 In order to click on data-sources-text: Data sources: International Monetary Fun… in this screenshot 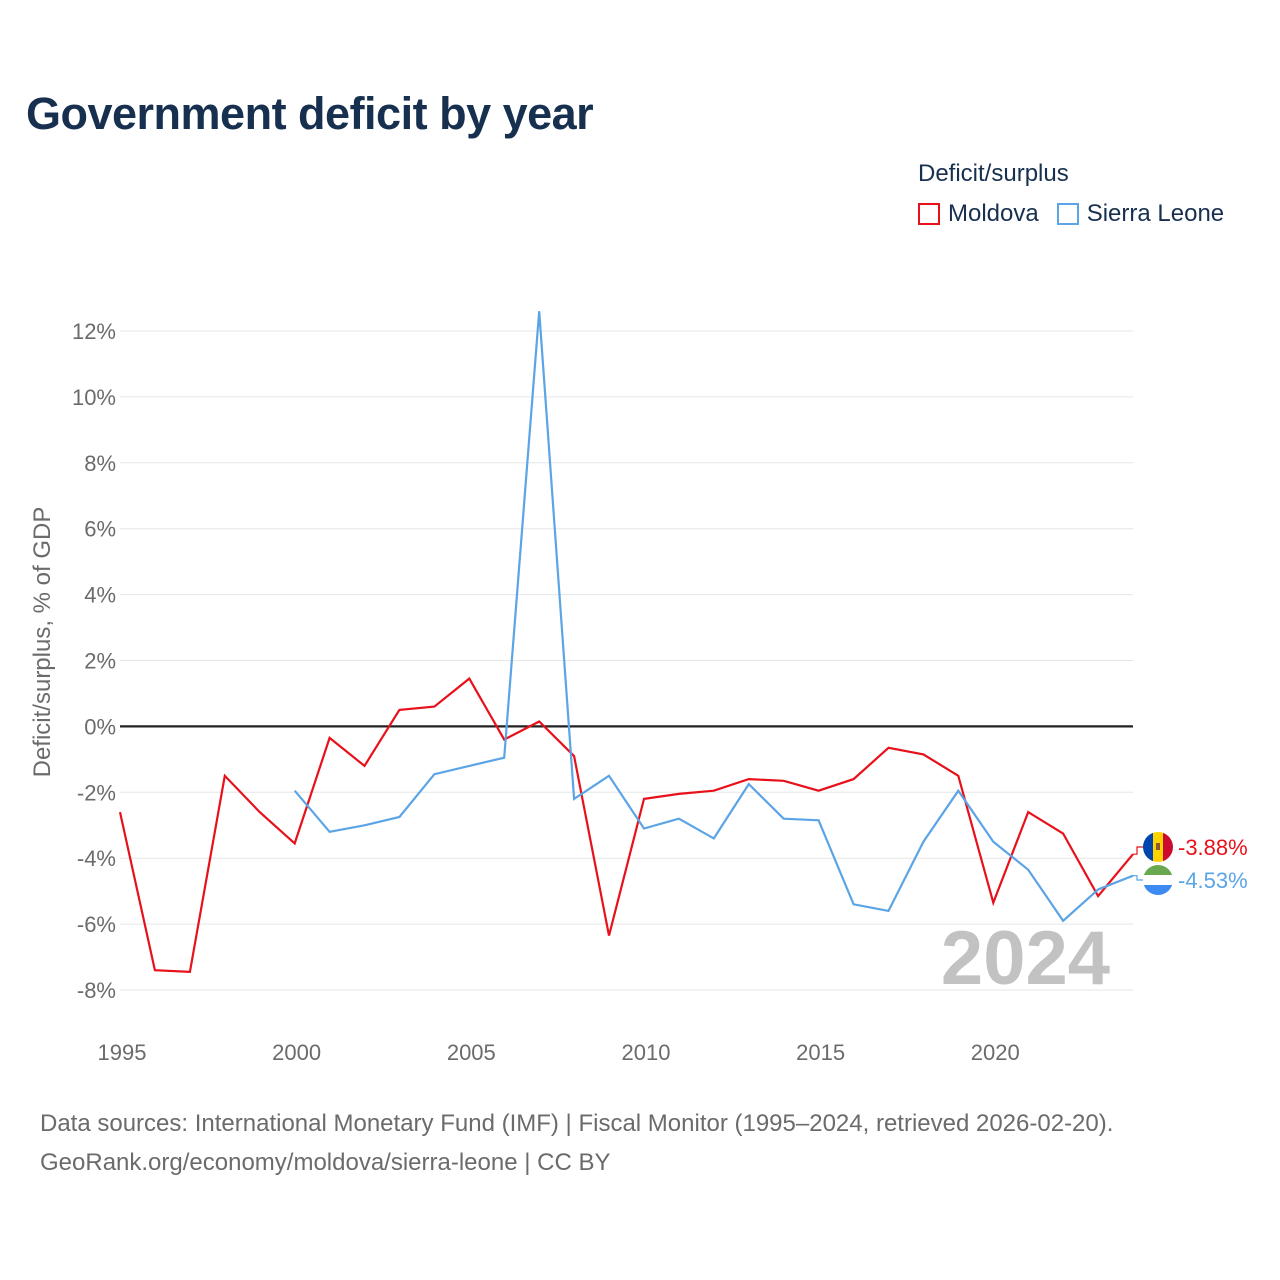, I will do `click(577, 1123)`.